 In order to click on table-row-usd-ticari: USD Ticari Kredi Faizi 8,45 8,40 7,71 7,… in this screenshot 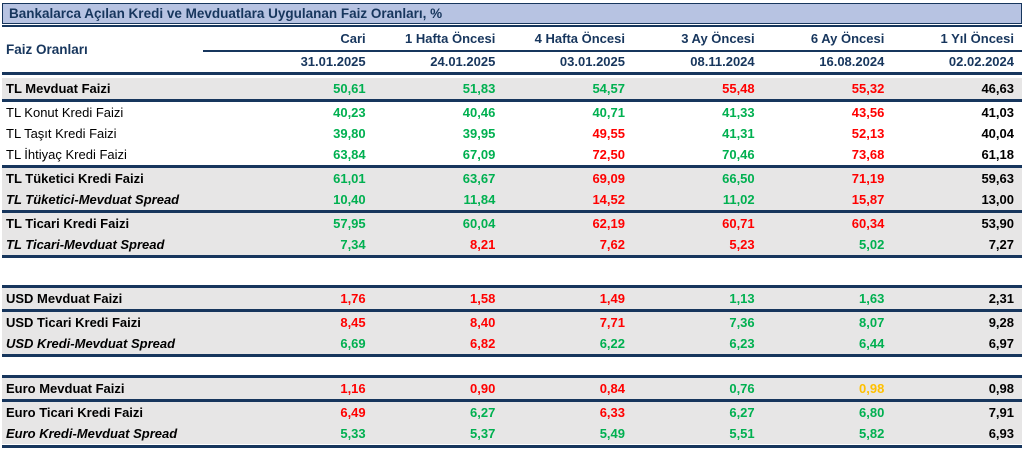, I will do `click(512, 322)`.